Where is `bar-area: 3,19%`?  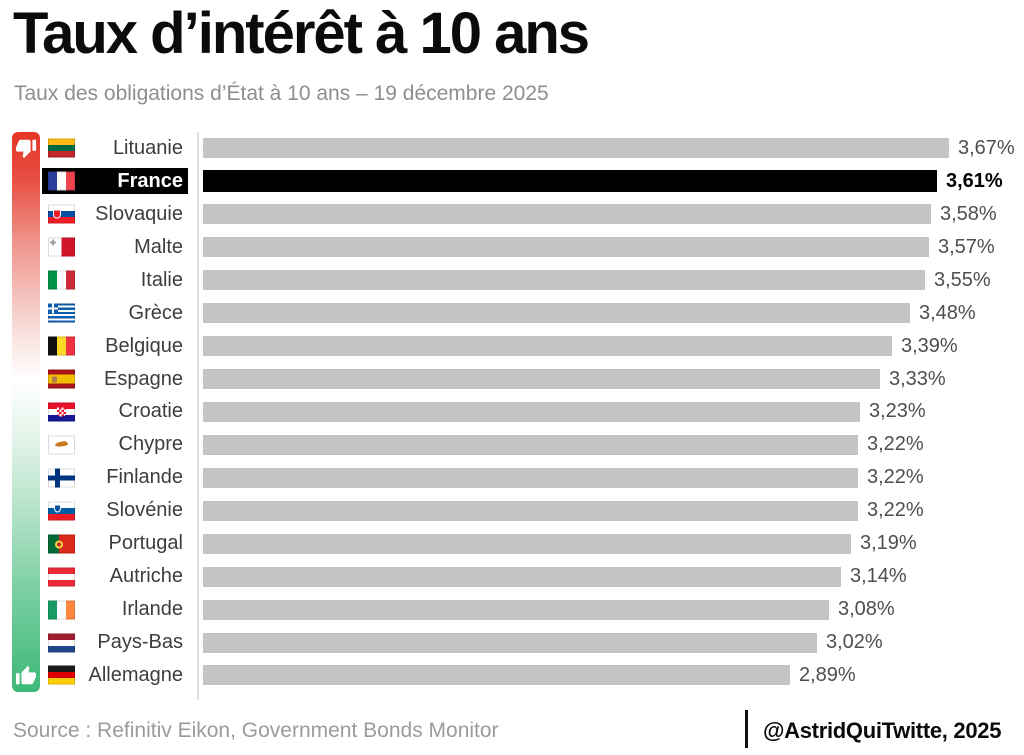 bar-area: 3,19% is located at coordinates (606, 543).